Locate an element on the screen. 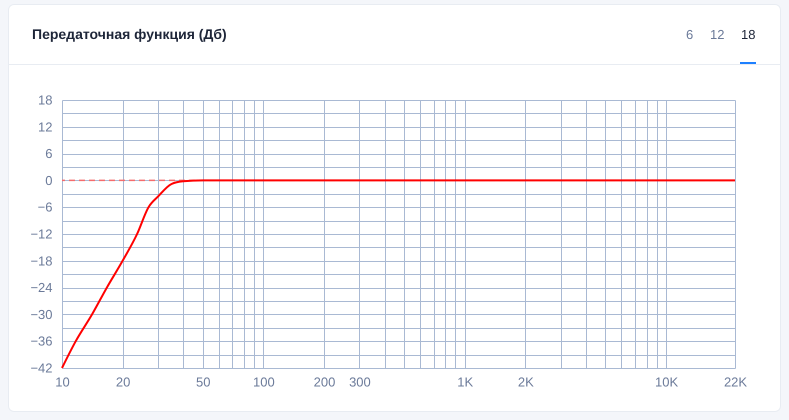 This screenshot has height=420, width=789. y-tick-label: 0 is located at coordinates (48, 180).